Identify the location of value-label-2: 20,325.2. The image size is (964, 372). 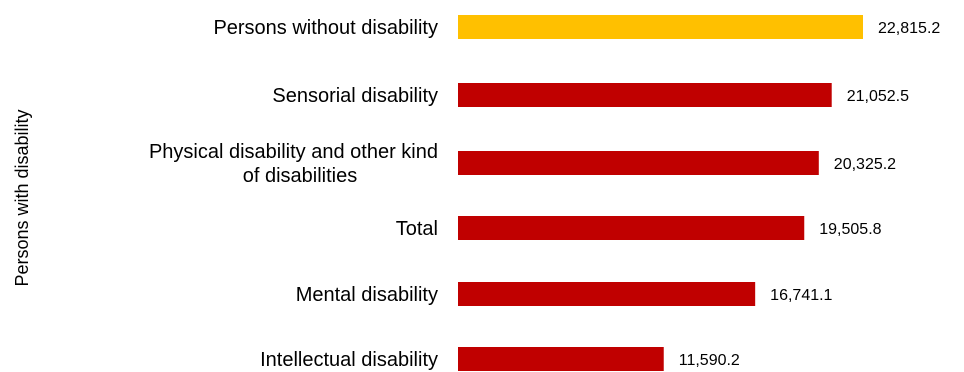
(865, 164).